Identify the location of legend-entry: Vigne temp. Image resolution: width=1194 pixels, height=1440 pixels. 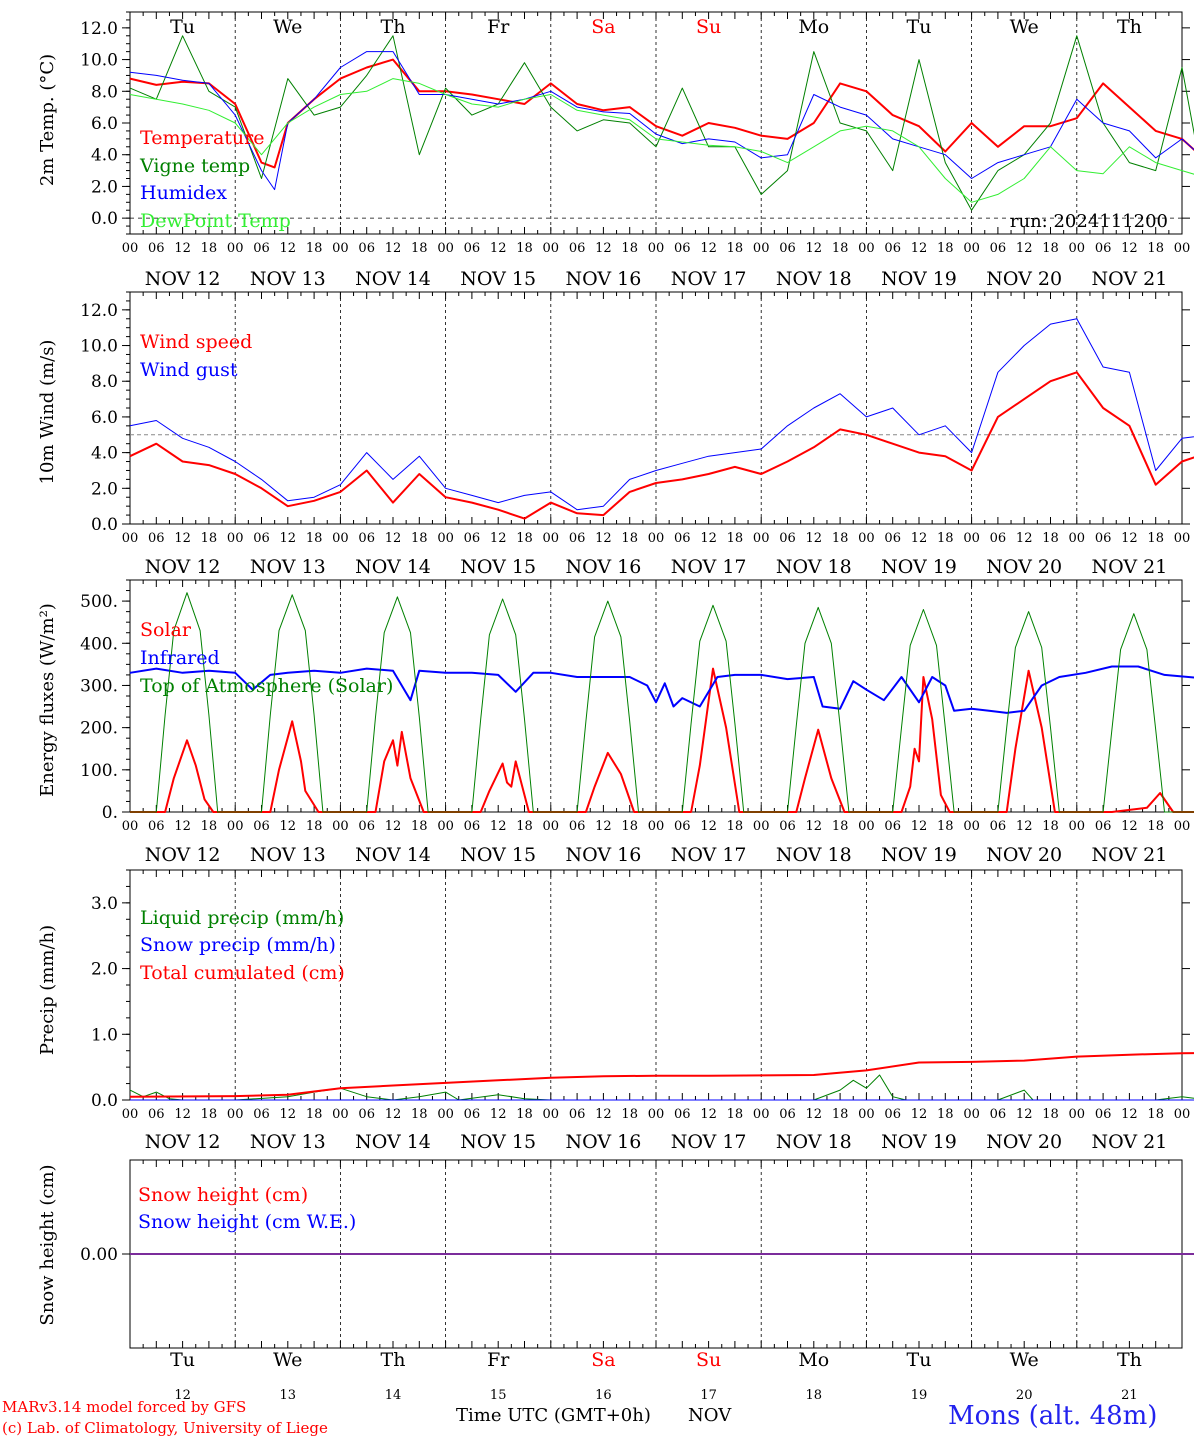
(194, 166).